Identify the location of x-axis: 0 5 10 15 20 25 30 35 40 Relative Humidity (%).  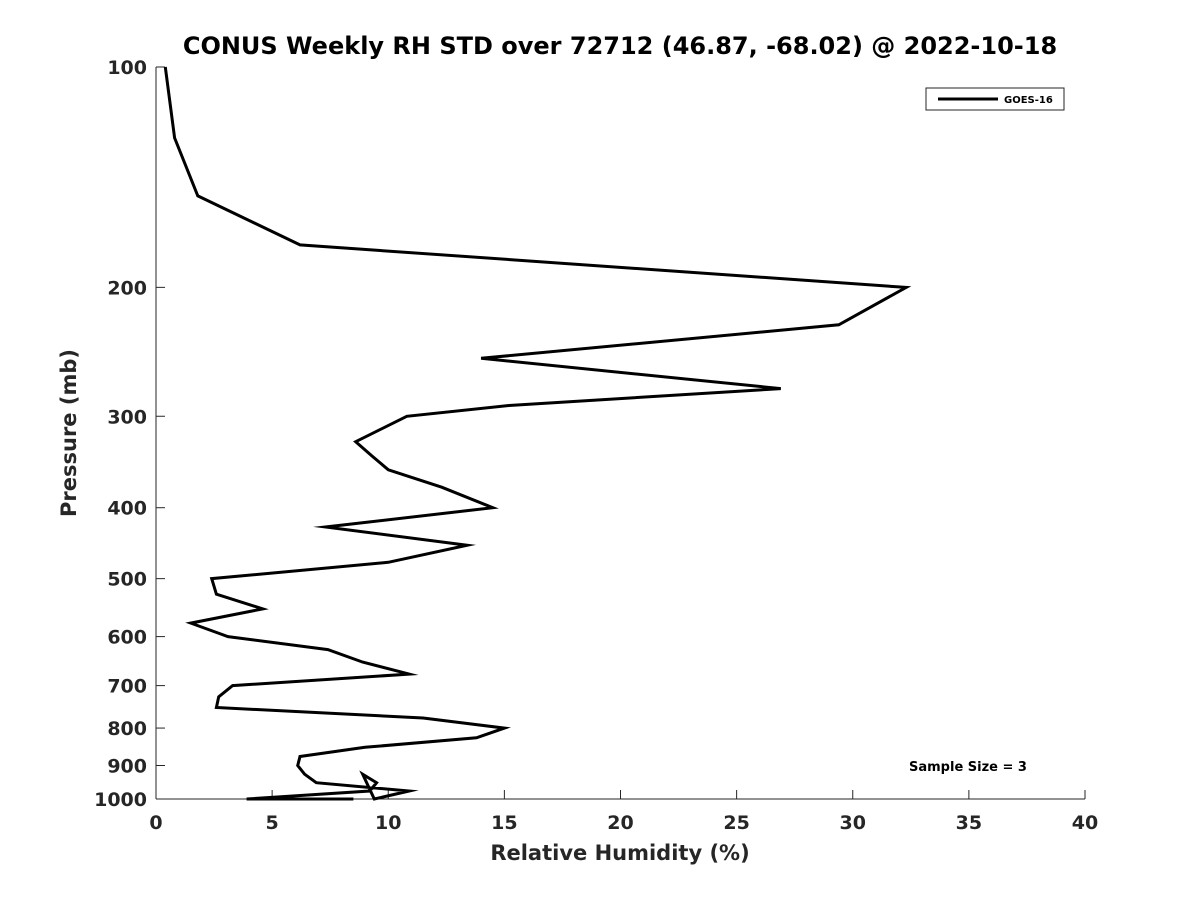
(623, 827).